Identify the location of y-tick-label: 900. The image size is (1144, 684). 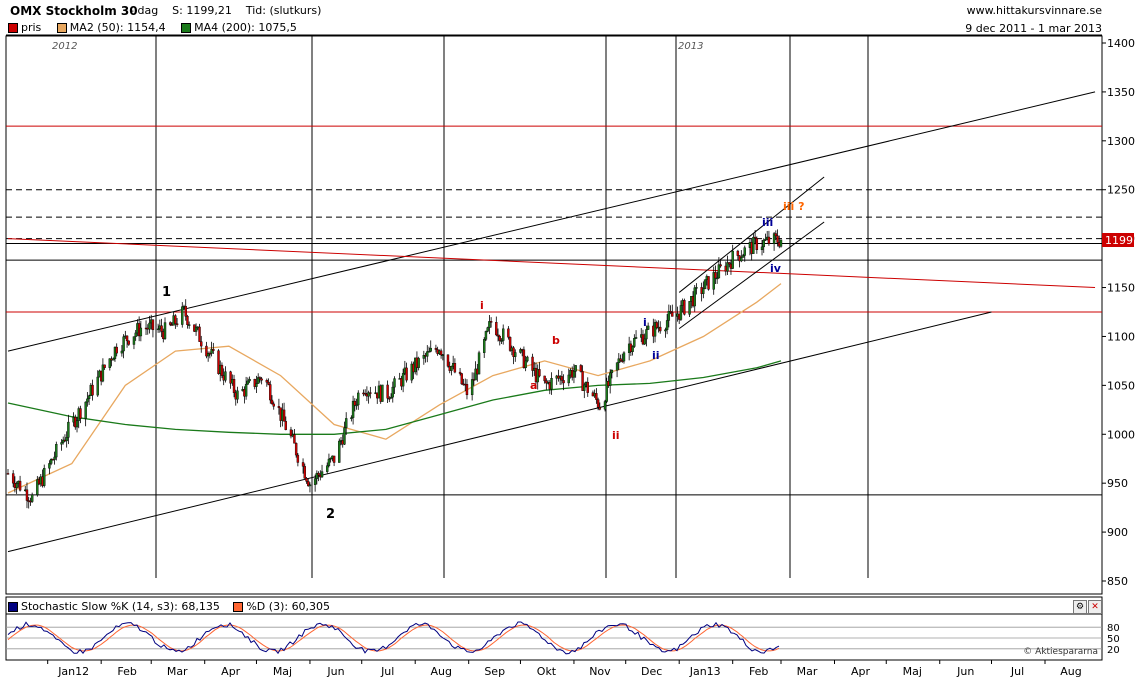
(1117, 532).